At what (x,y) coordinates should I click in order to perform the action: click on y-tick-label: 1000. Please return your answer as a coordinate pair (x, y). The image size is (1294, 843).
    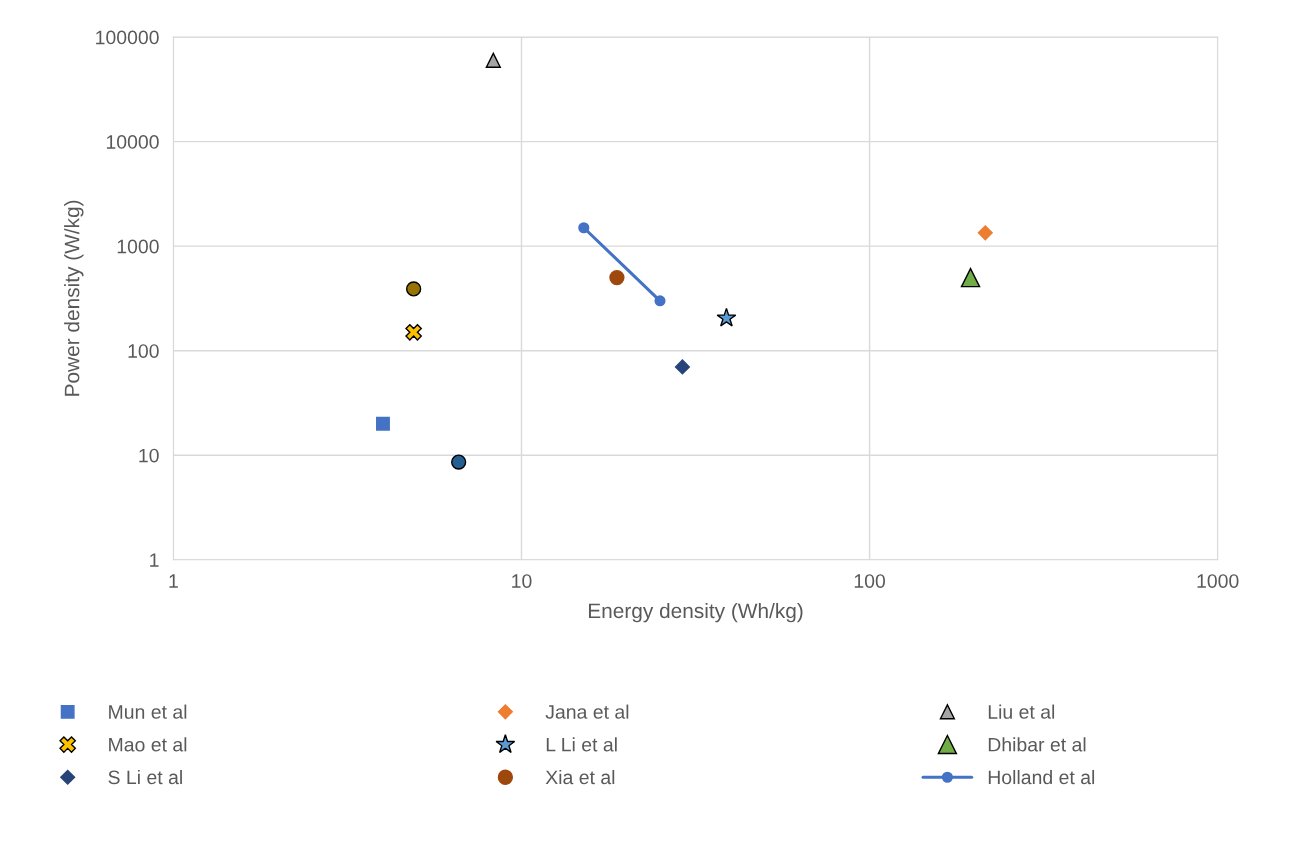
    Looking at the image, I should click on (138, 246).